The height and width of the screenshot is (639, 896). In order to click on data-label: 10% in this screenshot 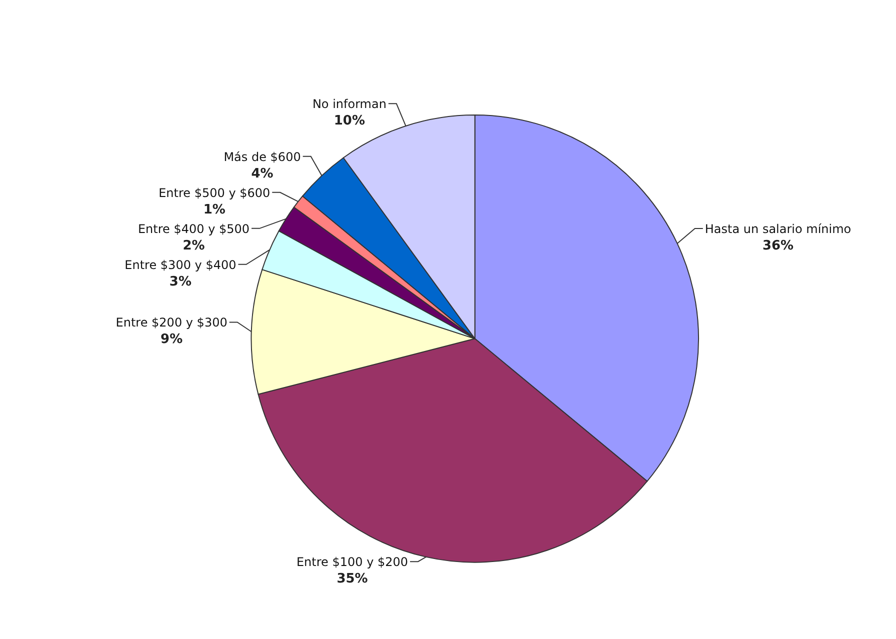, I will do `click(349, 121)`.